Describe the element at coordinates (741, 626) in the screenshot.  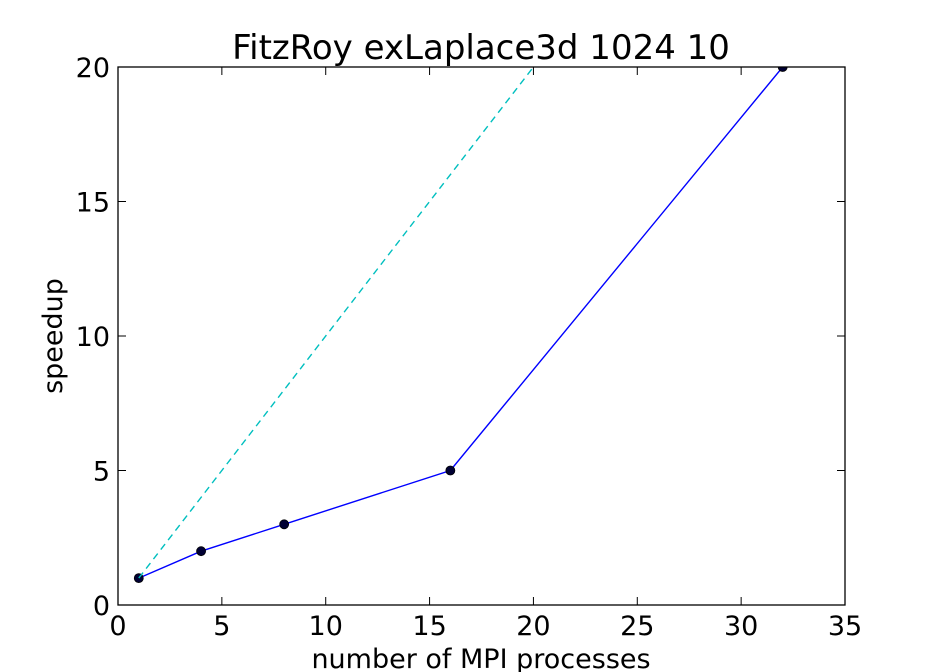
I see `x-tick-label: 30` at that location.